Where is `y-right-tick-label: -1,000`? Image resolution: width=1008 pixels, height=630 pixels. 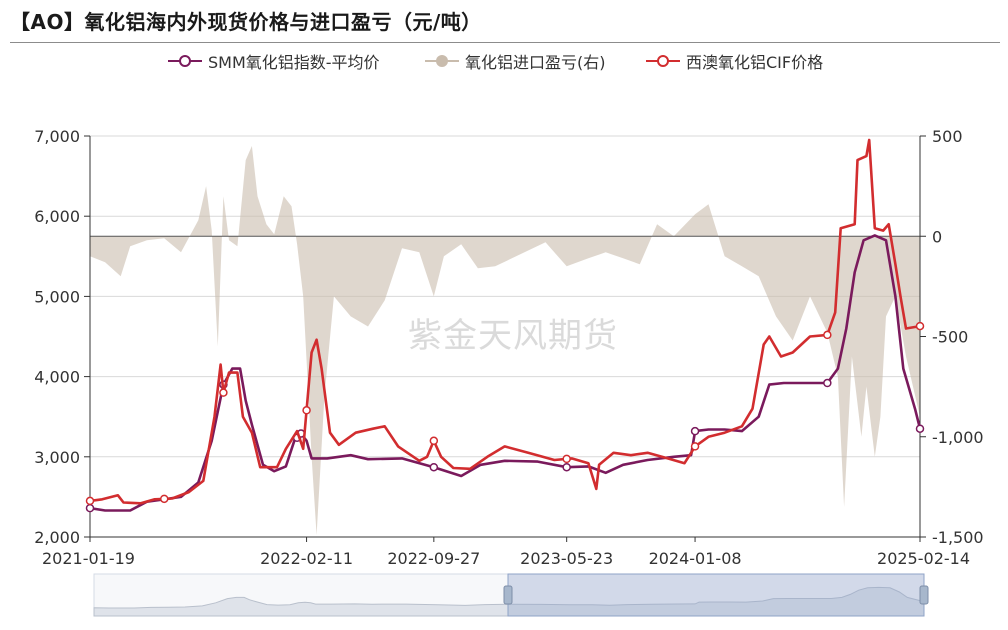 y-right-tick-label: -1,000 is located at coordinates (958, 437).